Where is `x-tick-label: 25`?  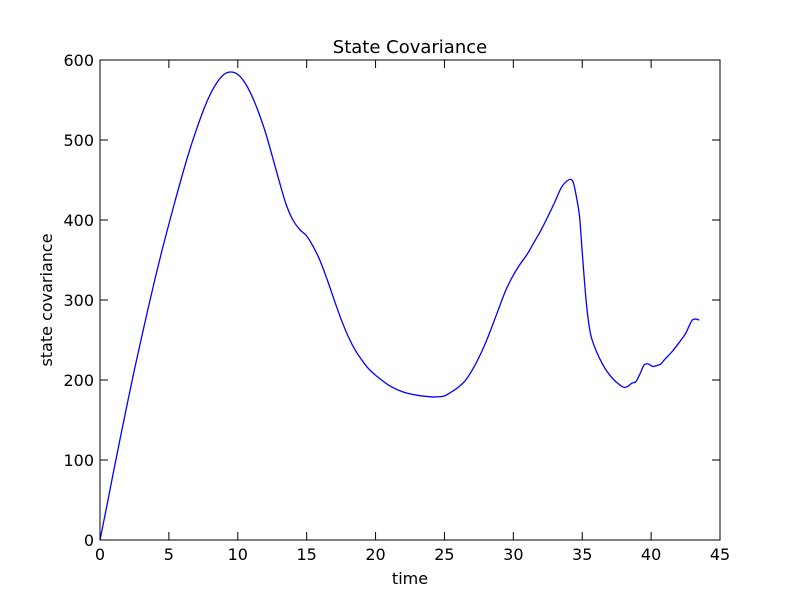 x-tick-label: 25 is located at coordinates (444, 554).